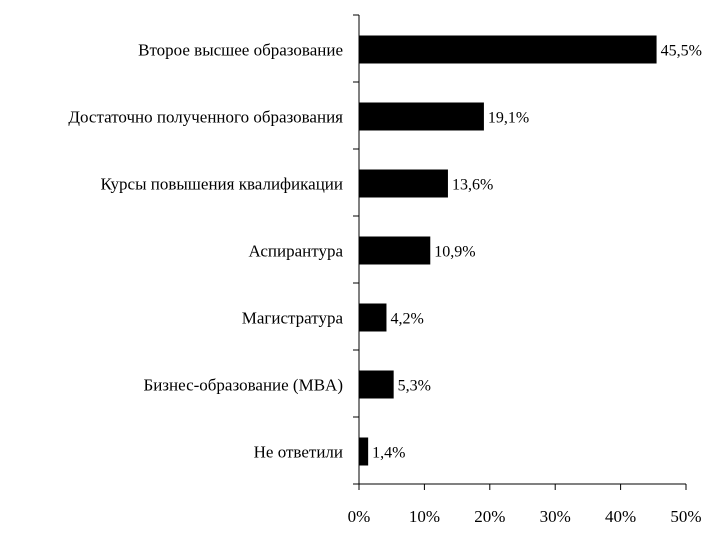 Image resolution: width=725 pixels, height=550 pixels. Describe the element at coordinates (620, 516) in the screenshot. I see `x-tick-label: 40%` at that location.